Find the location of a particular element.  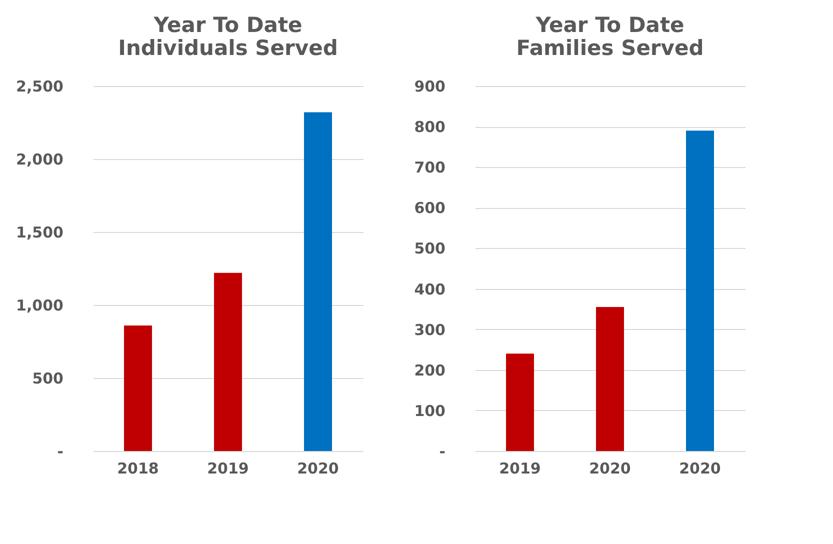

chart-title: Year To Date Individuals Served is located at coordinates (228, 36).